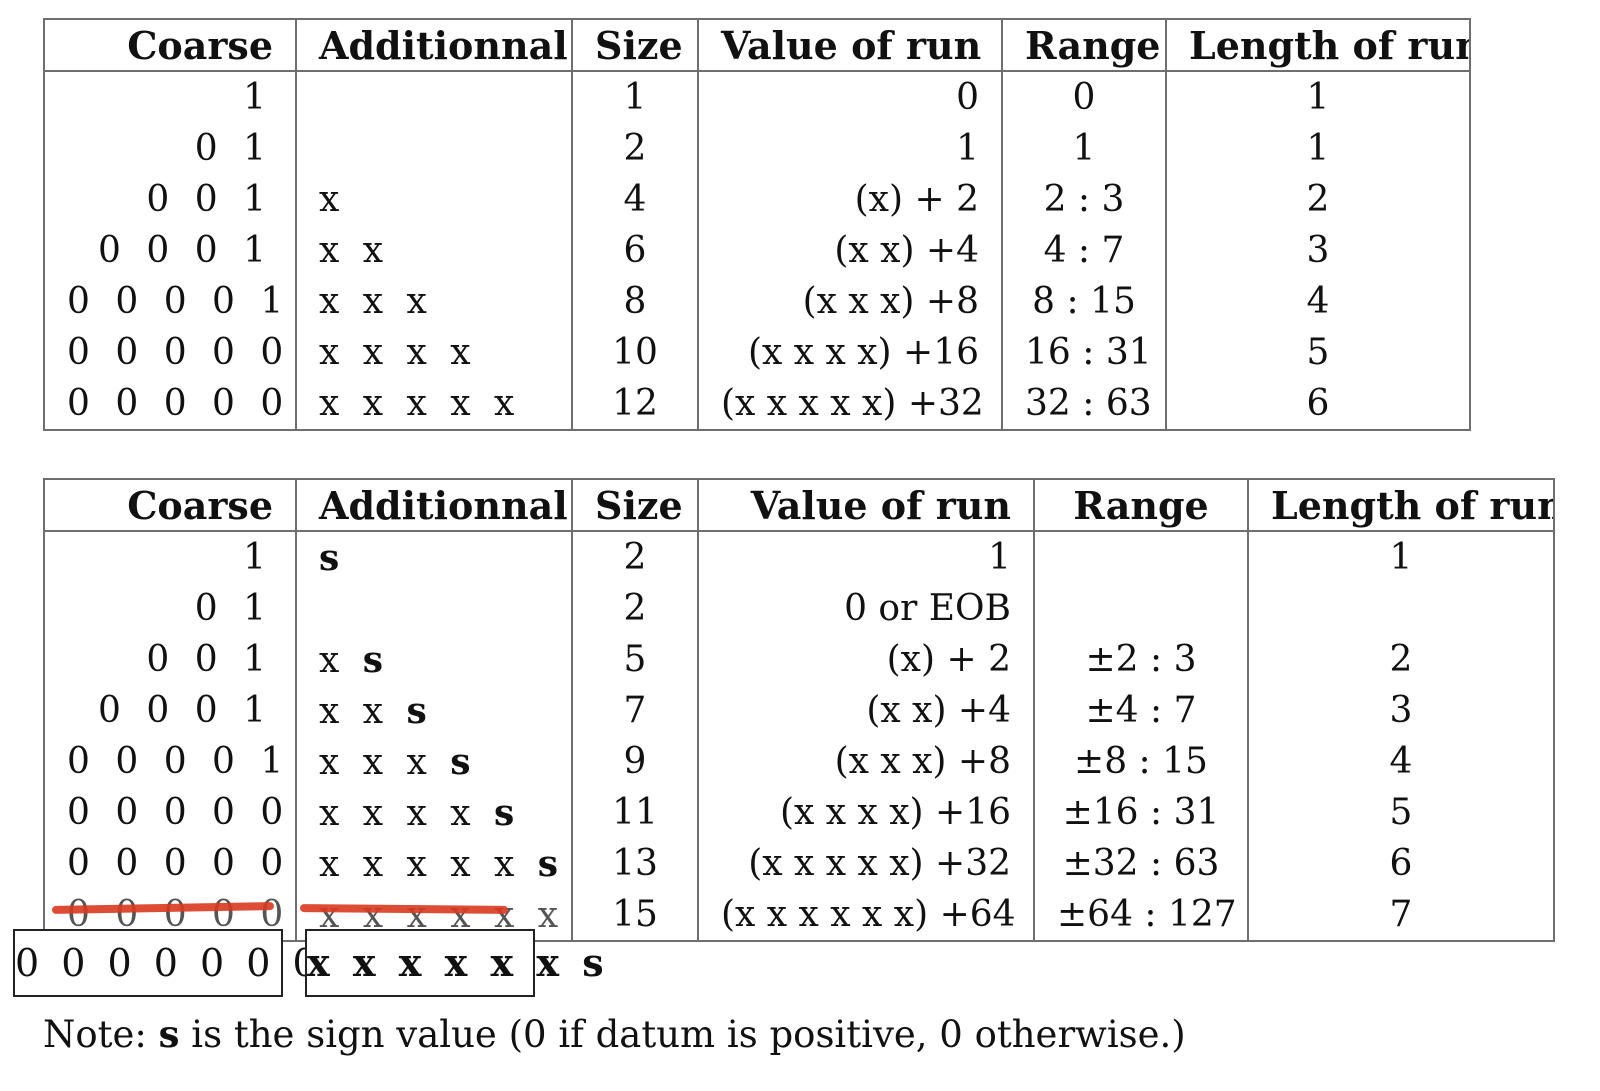 The height and width of the screenshot is (1091, 1600). Describe the element at coordinates (865, 608) in the screenshot. I see `value-cell-eob: 0 or EOB` at that location.